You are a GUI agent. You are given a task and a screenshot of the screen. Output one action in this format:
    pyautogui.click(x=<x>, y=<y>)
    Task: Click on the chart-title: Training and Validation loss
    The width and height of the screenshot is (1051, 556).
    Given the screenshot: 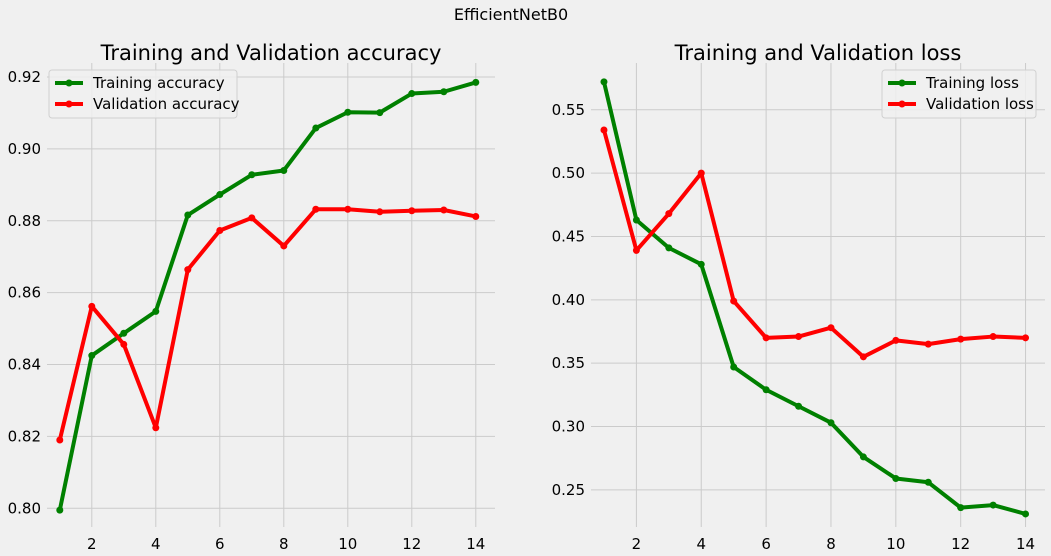 What is the action you would take?
    pyautogui.click(x=818, y=53)
    